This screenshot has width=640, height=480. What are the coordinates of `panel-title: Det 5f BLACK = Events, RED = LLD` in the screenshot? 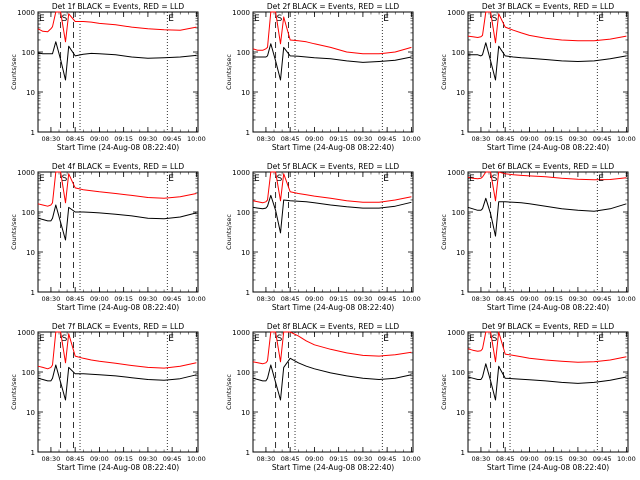 It's located at (333, 166).